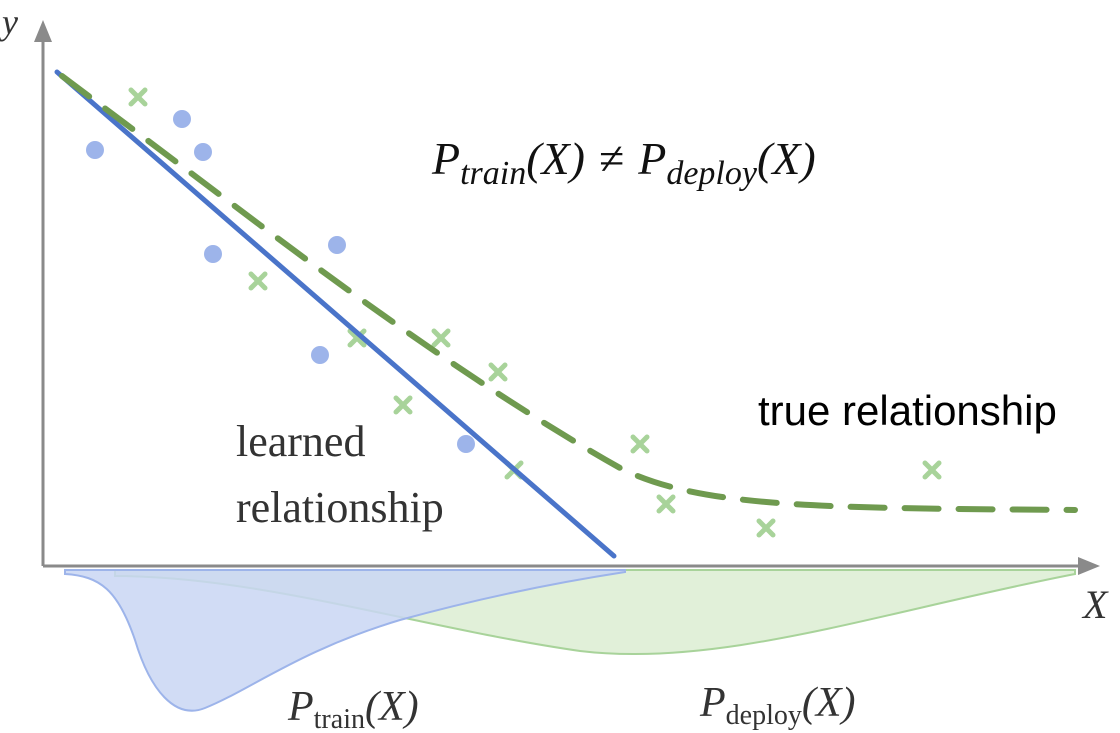 This screenshot has height=733, width=1120. I want to click on deploy-dist-arg: (X), so click(829, 703).